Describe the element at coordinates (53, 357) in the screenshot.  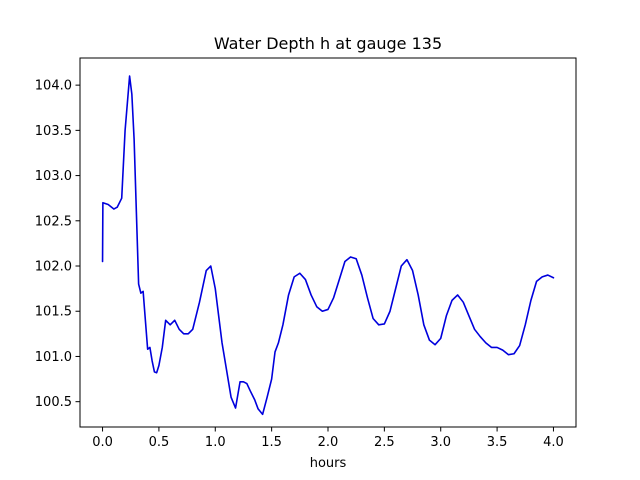
I see `y-tick-label: 101.0` at that location.